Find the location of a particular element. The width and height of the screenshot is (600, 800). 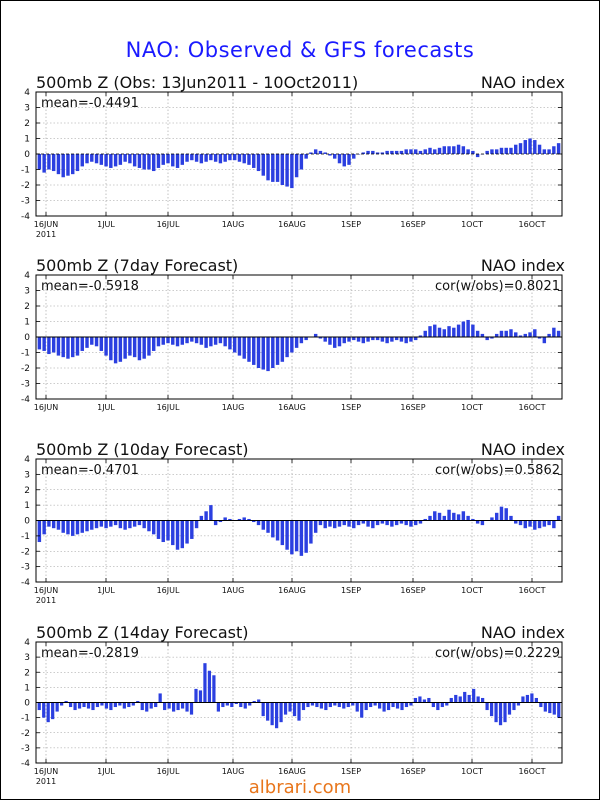

watermark-text: albrari.com is located at coordinates (300, 787).